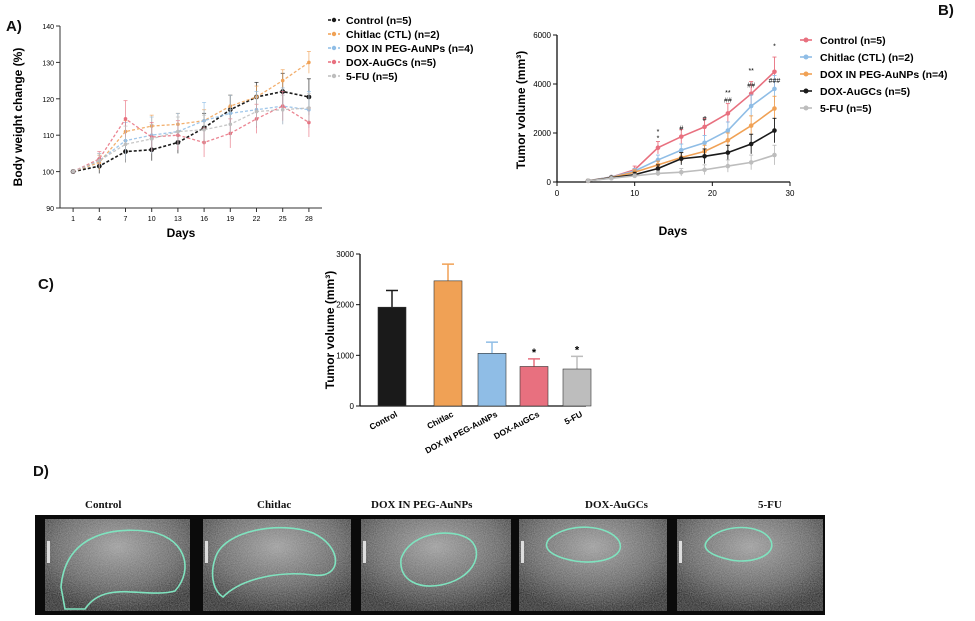 This screenshot has height=621, width=975. I want to click on ultrasound-image-strip, so click(430, 565).